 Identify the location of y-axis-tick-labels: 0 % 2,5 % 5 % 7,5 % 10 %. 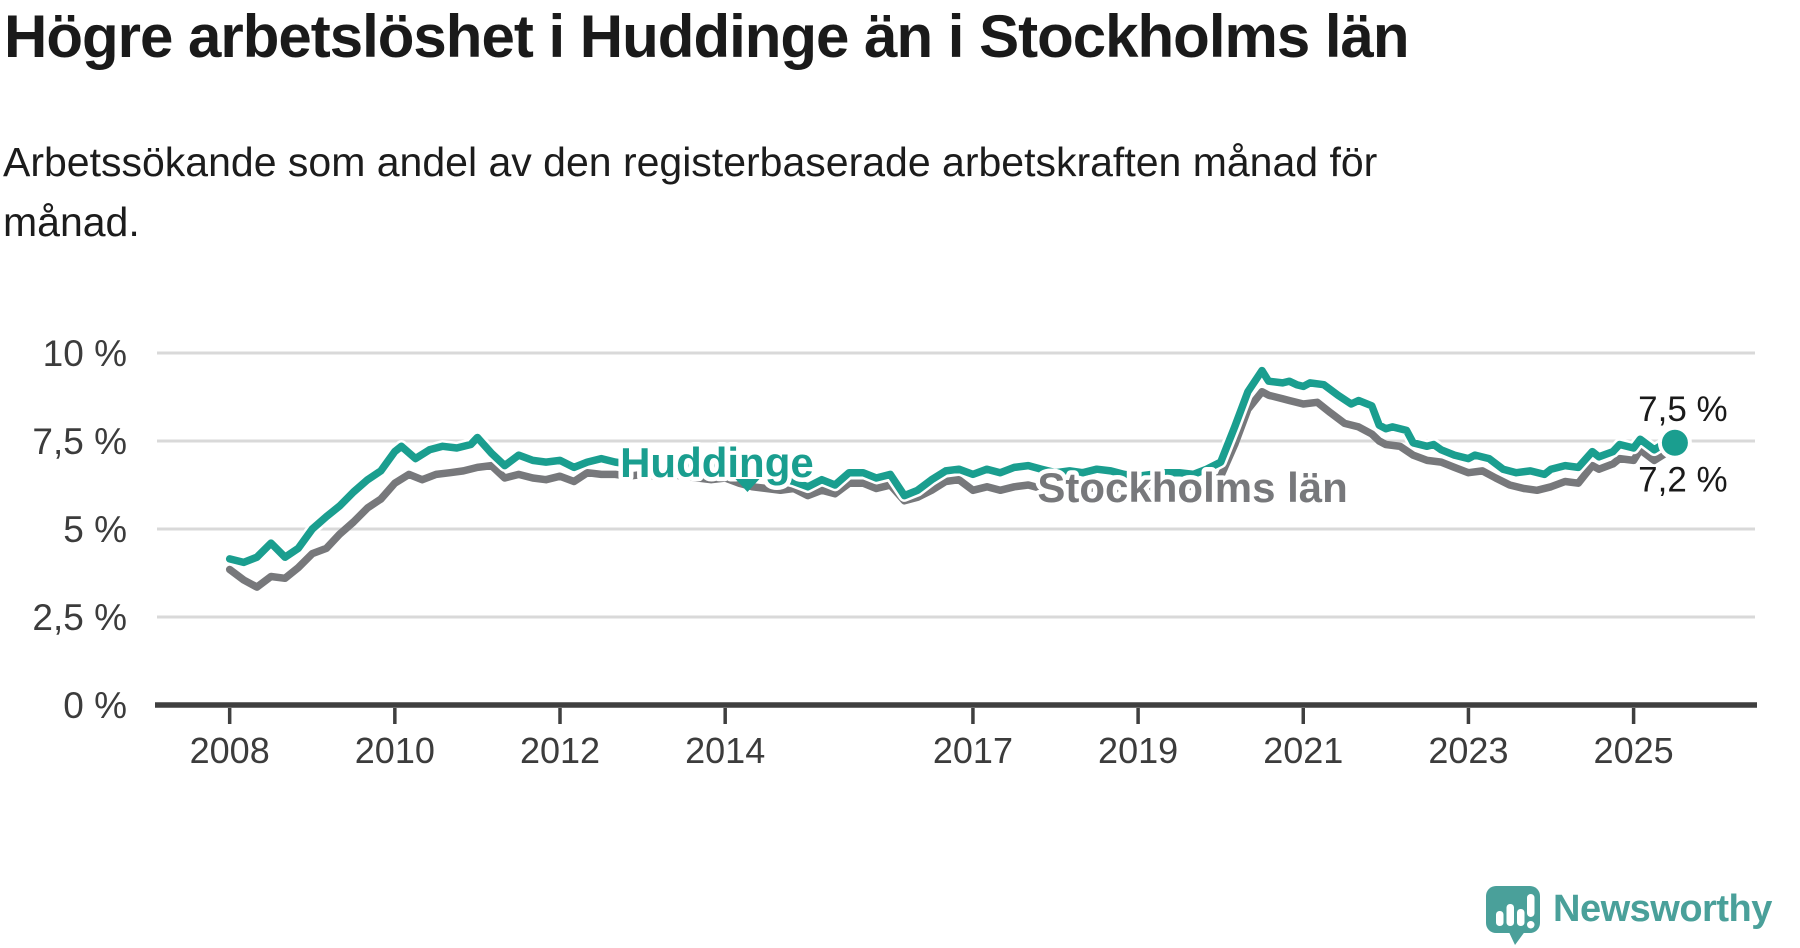
(79, 529).